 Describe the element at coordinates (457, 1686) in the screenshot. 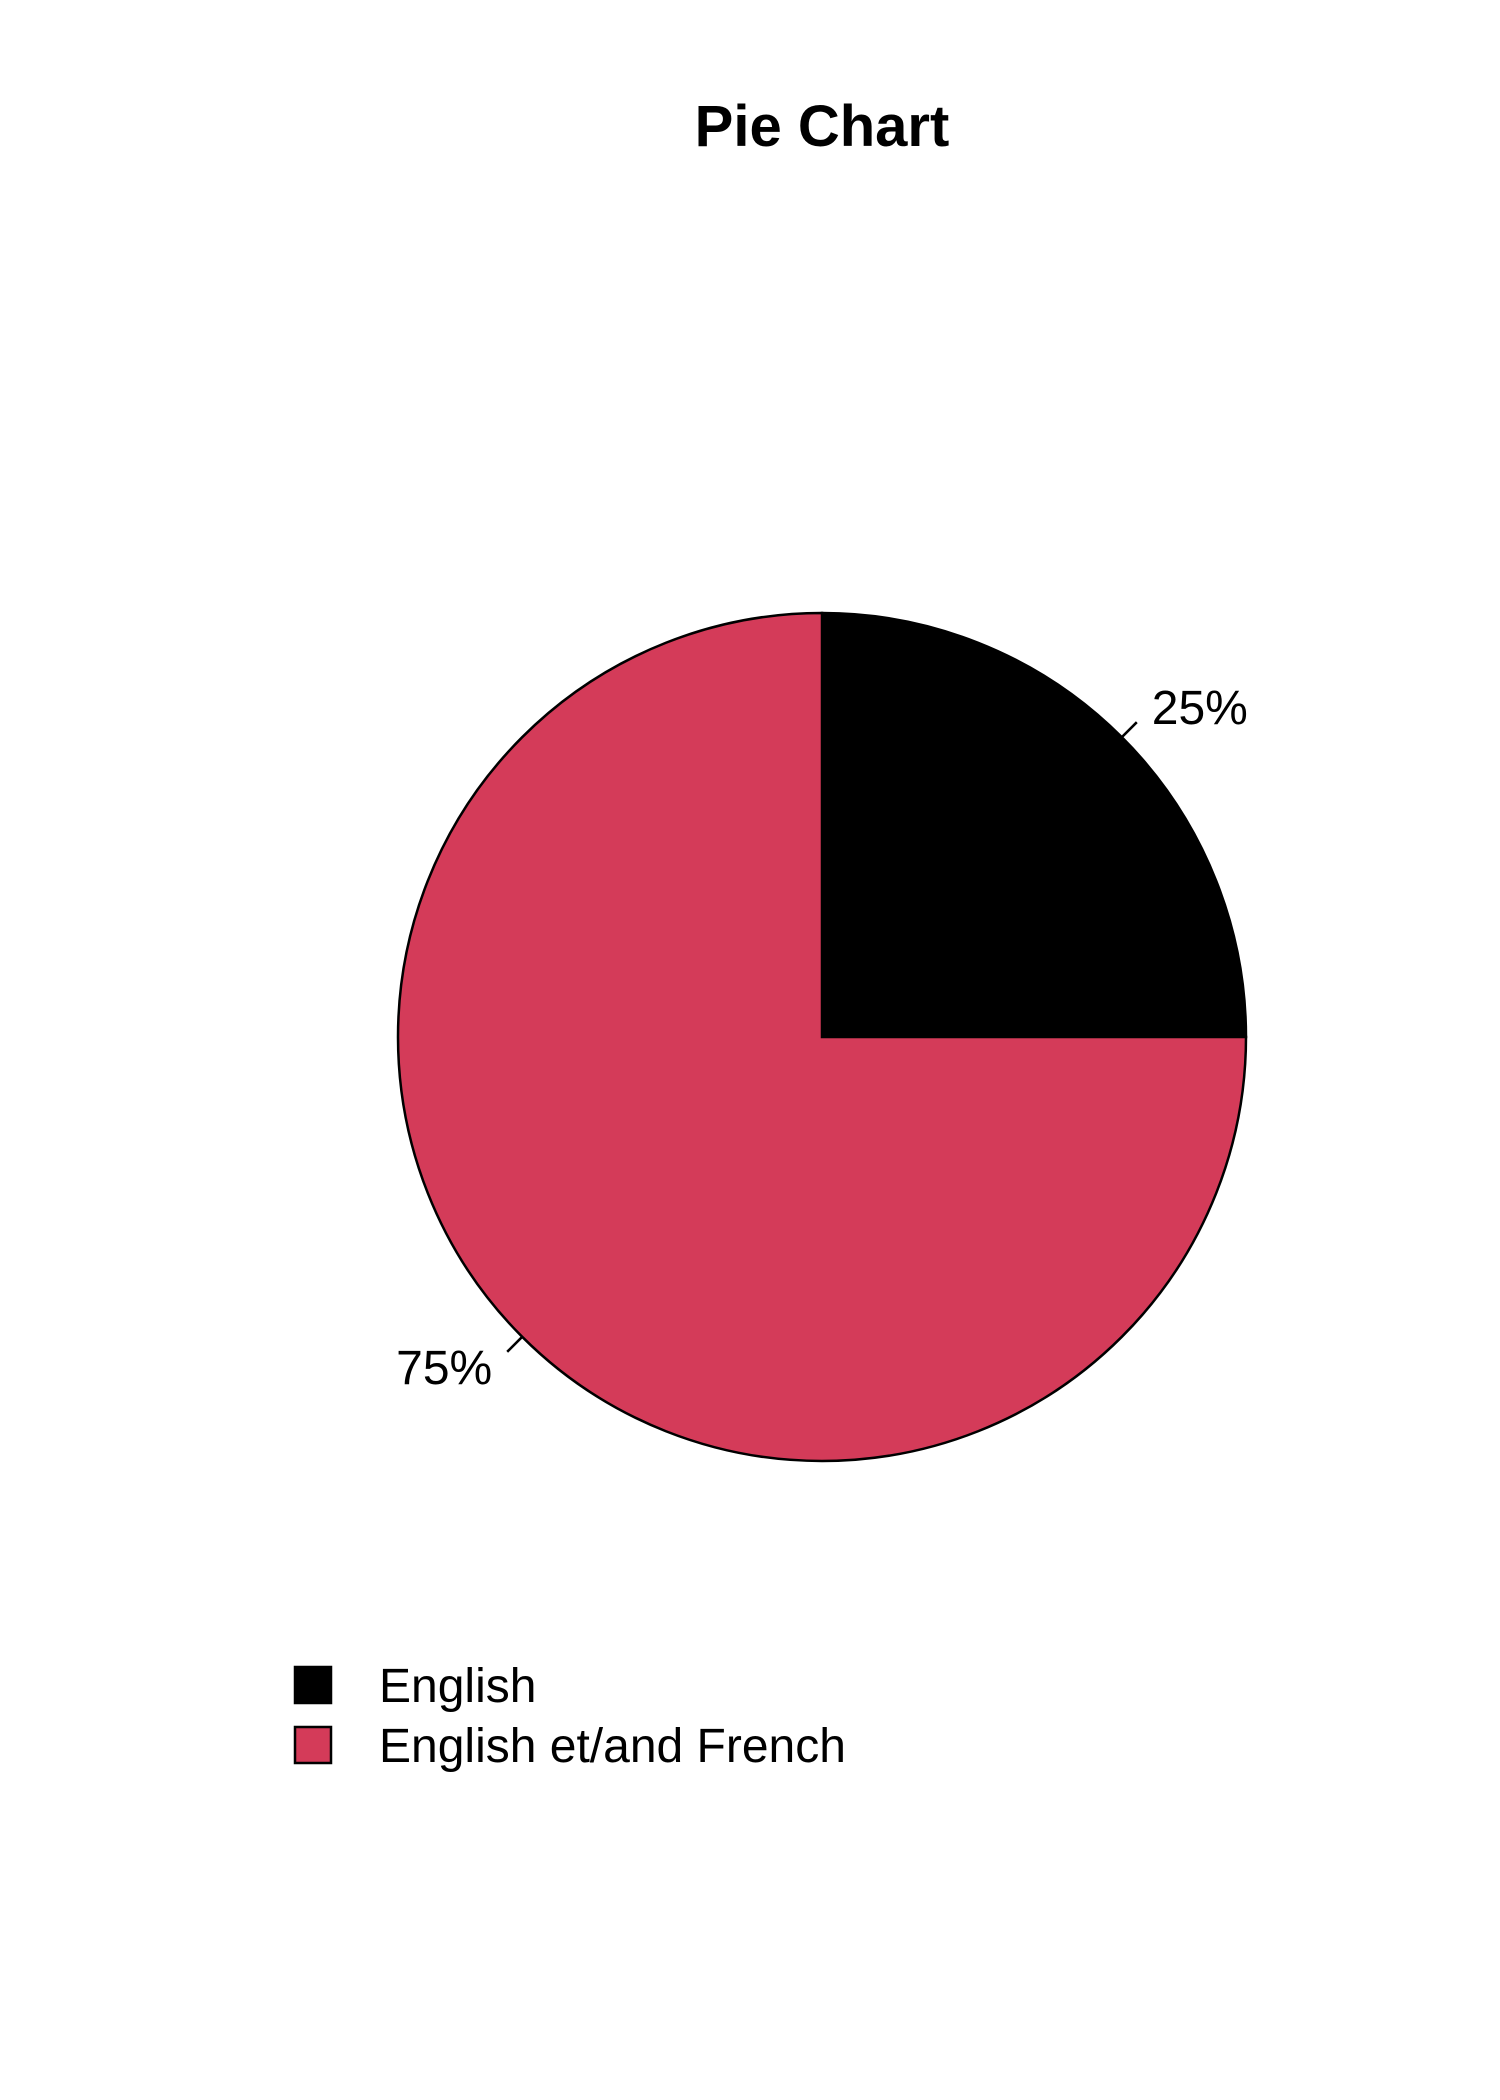

I see `legend-label-1: English` at that location.